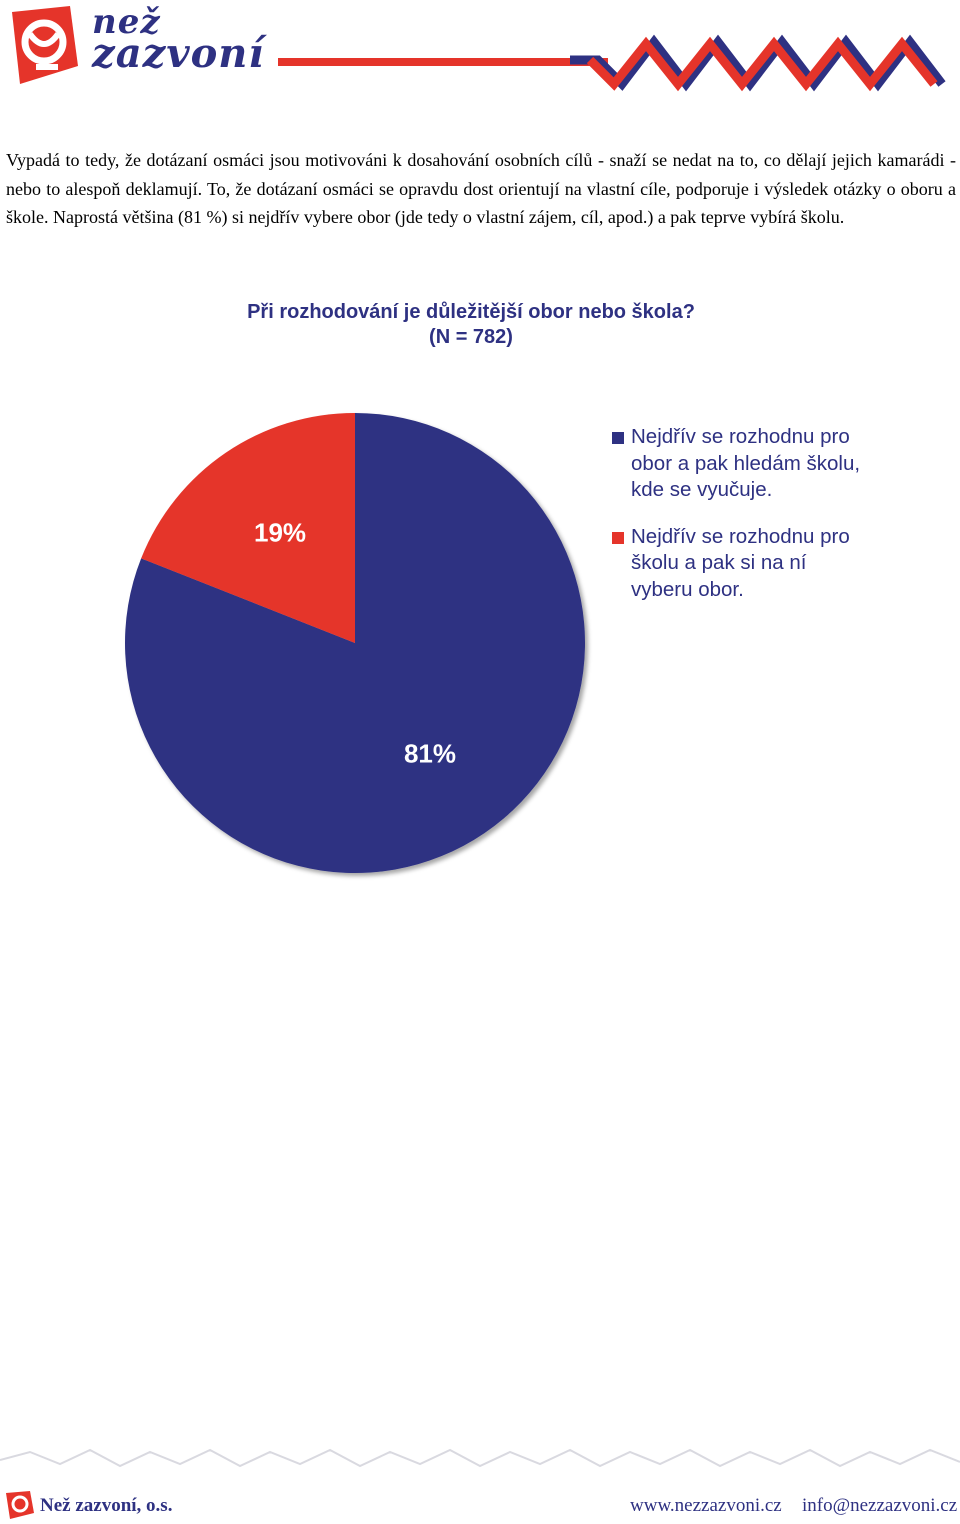 This screenshot has width=960, height=1524. Describe the element at coordinates (178, 53) in the screenshot. I see `logo-line-2: zazvoní` at that location.